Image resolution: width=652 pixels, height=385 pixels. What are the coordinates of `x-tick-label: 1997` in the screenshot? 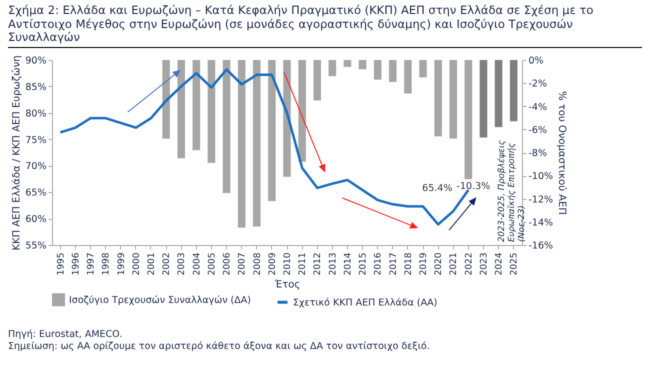 It's located at (91, 263).